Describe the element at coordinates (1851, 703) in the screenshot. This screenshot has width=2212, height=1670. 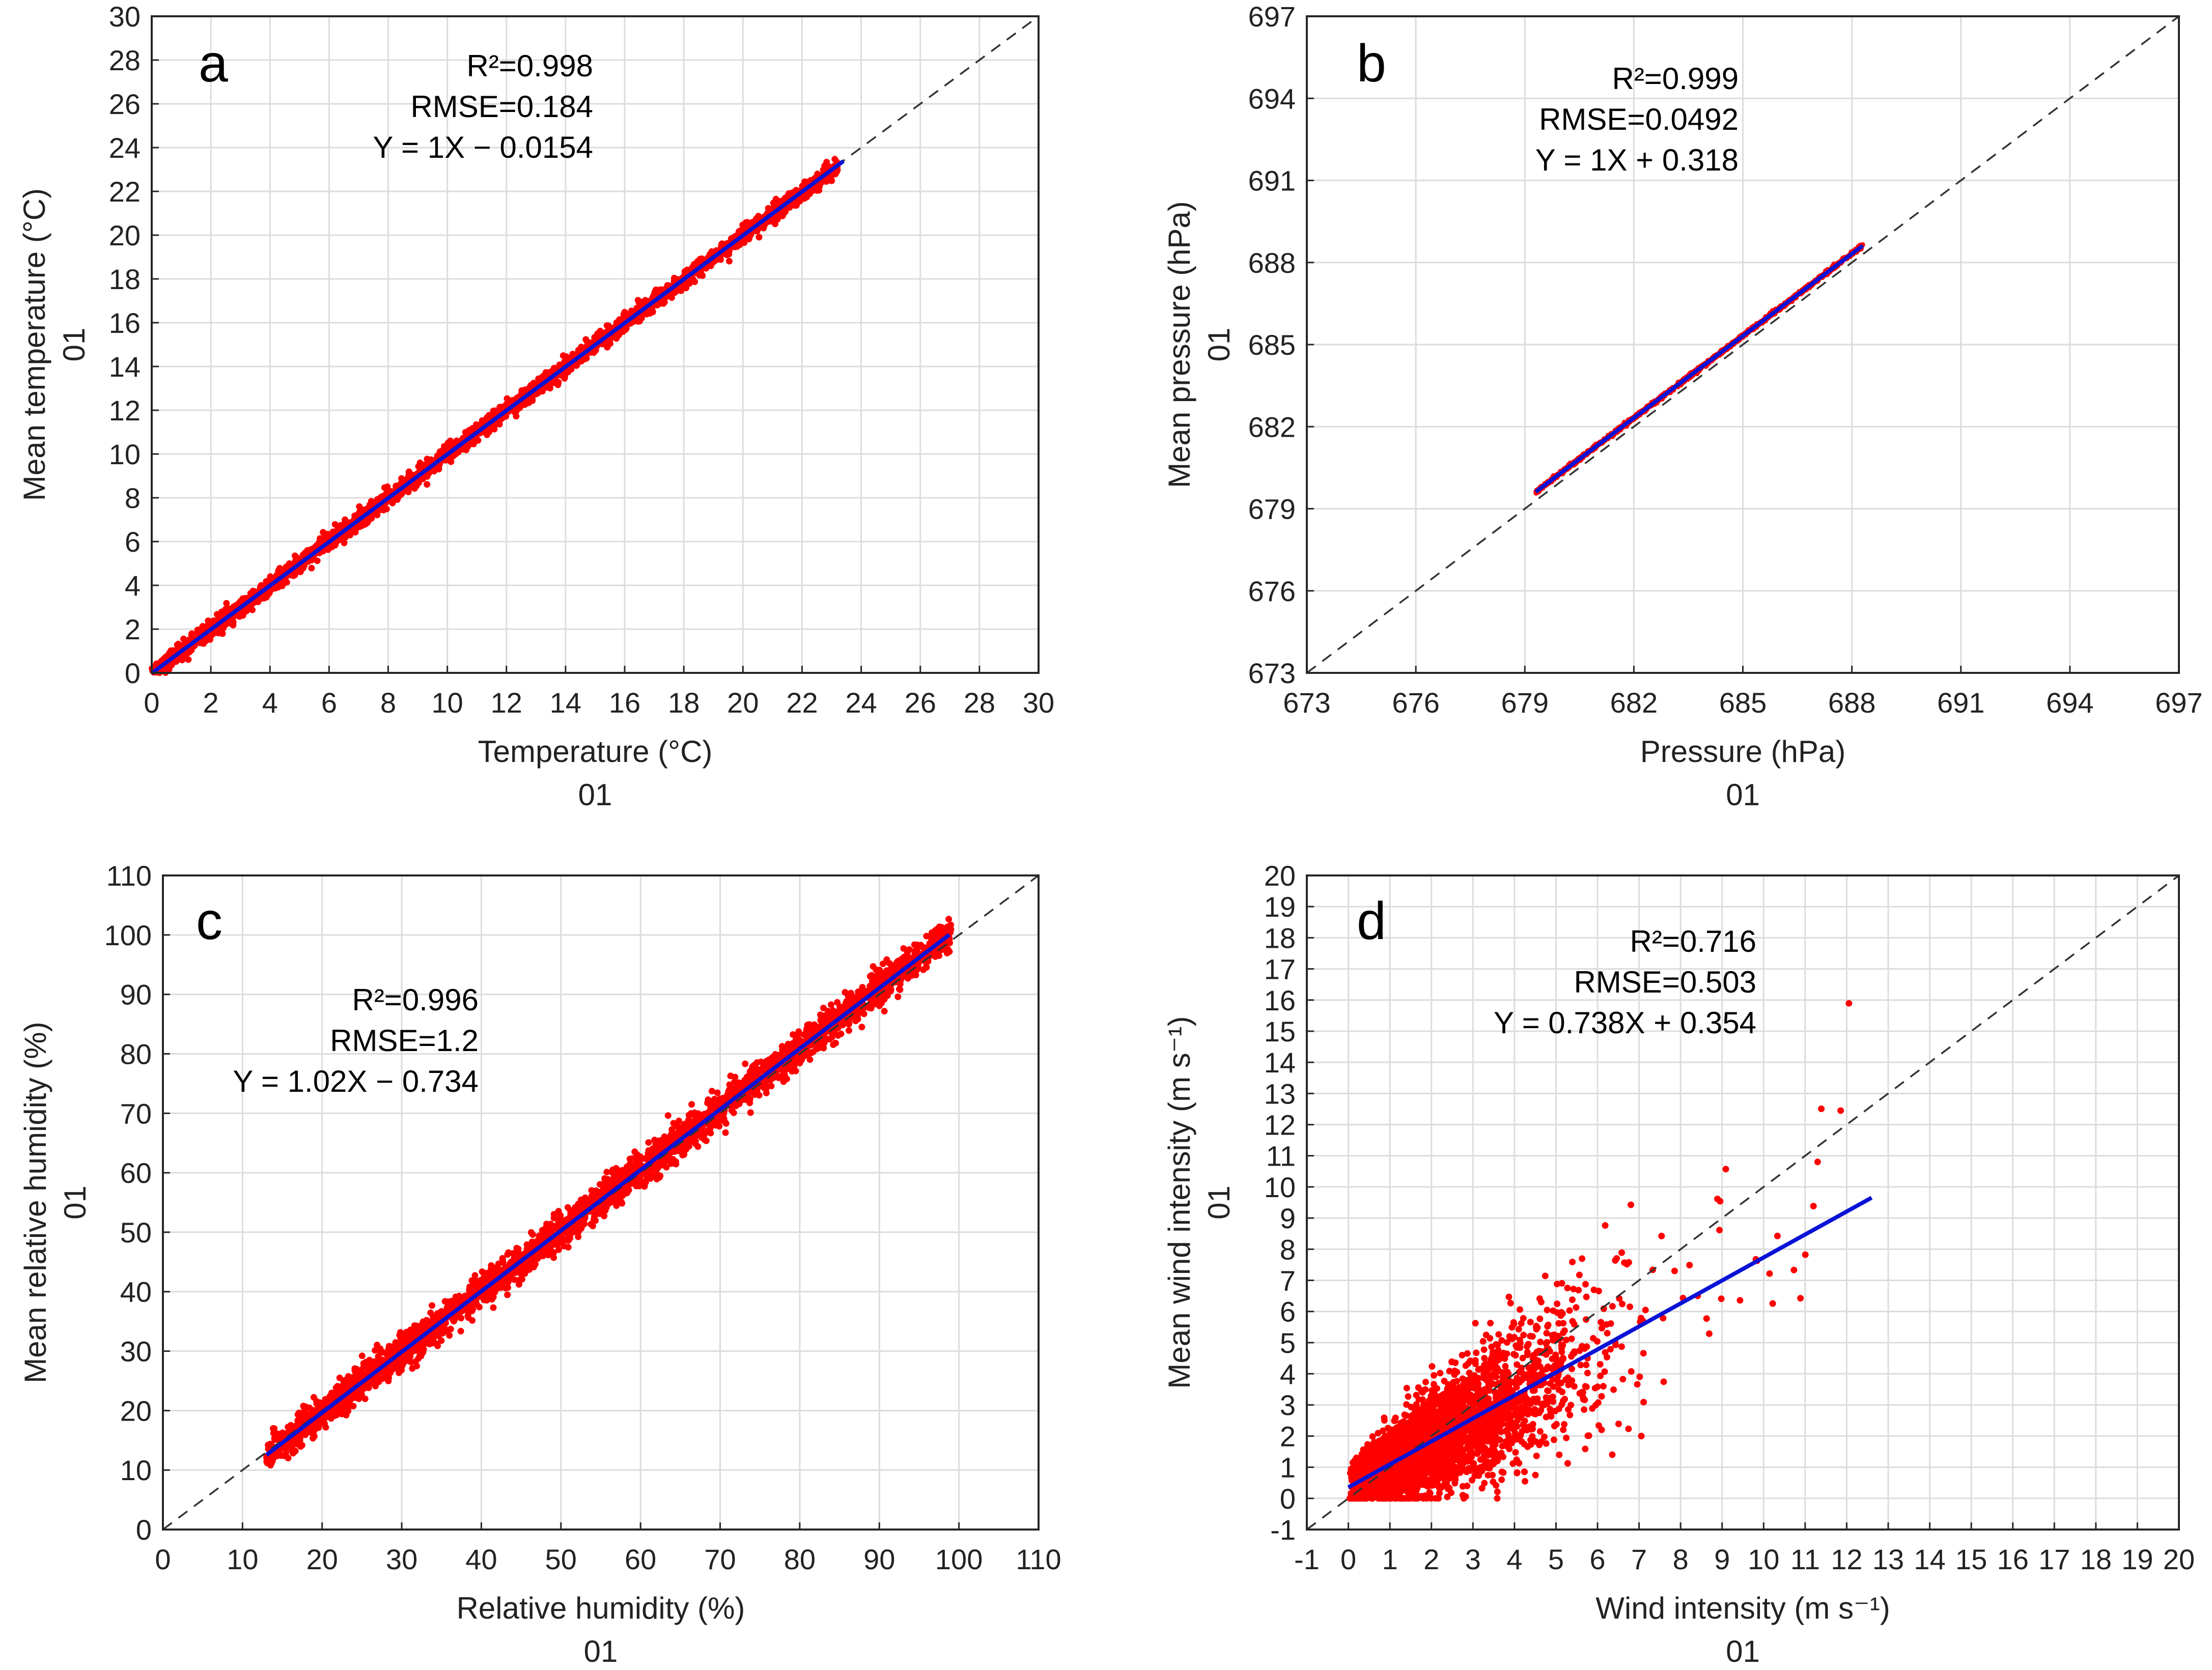
I see `panel-b-x-tick-label: 688` at that location.